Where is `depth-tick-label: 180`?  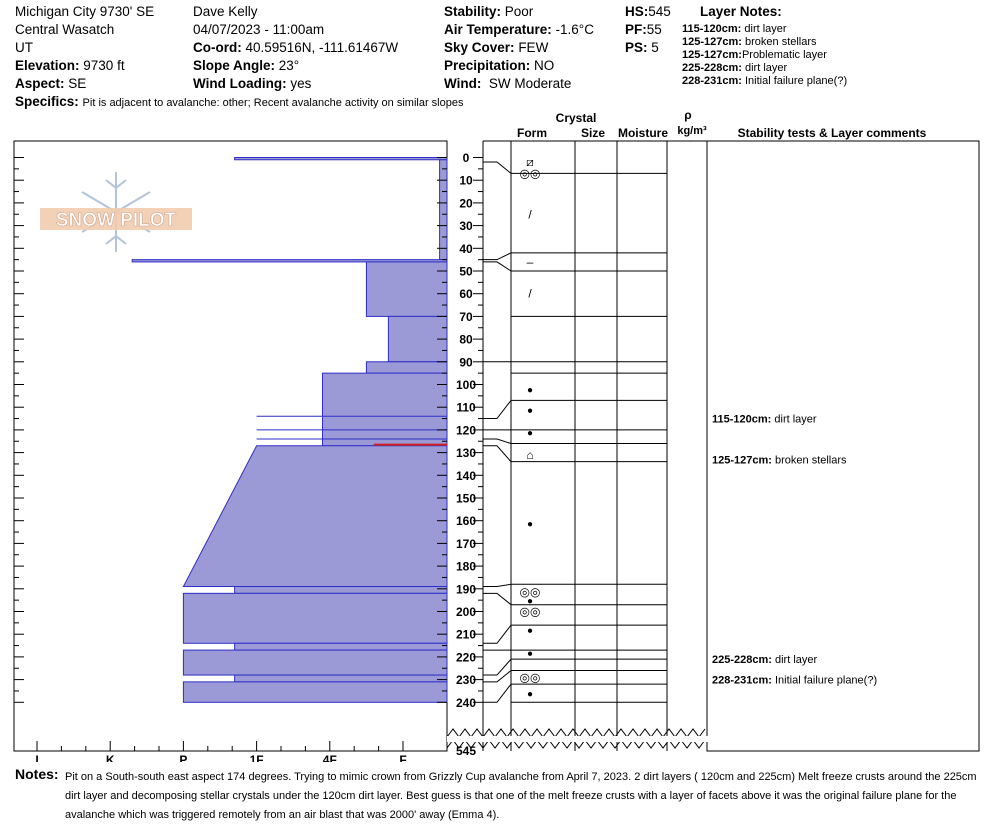
depth-tick-label: 180 is located at coordinates (466, 567).